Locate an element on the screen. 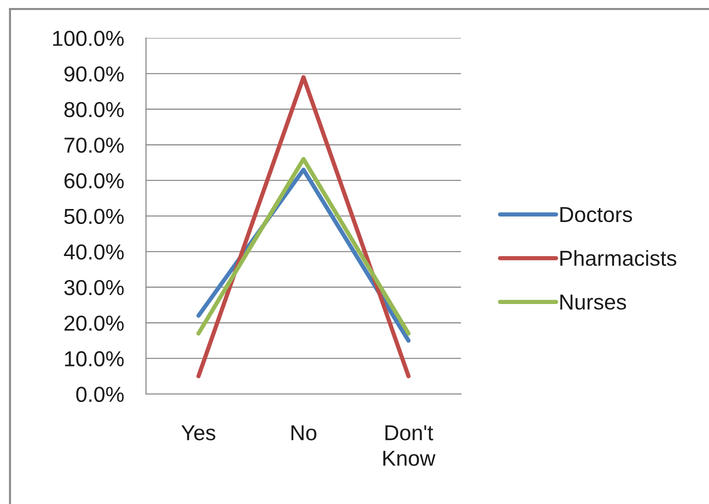  y-tick-label: 60.0% is located at coordinates (94, 180).